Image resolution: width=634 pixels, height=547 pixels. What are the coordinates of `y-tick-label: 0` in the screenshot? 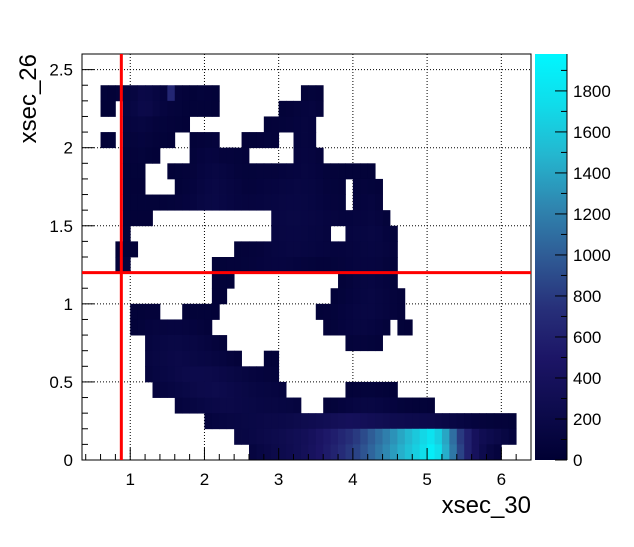 It's located at (68, 460).